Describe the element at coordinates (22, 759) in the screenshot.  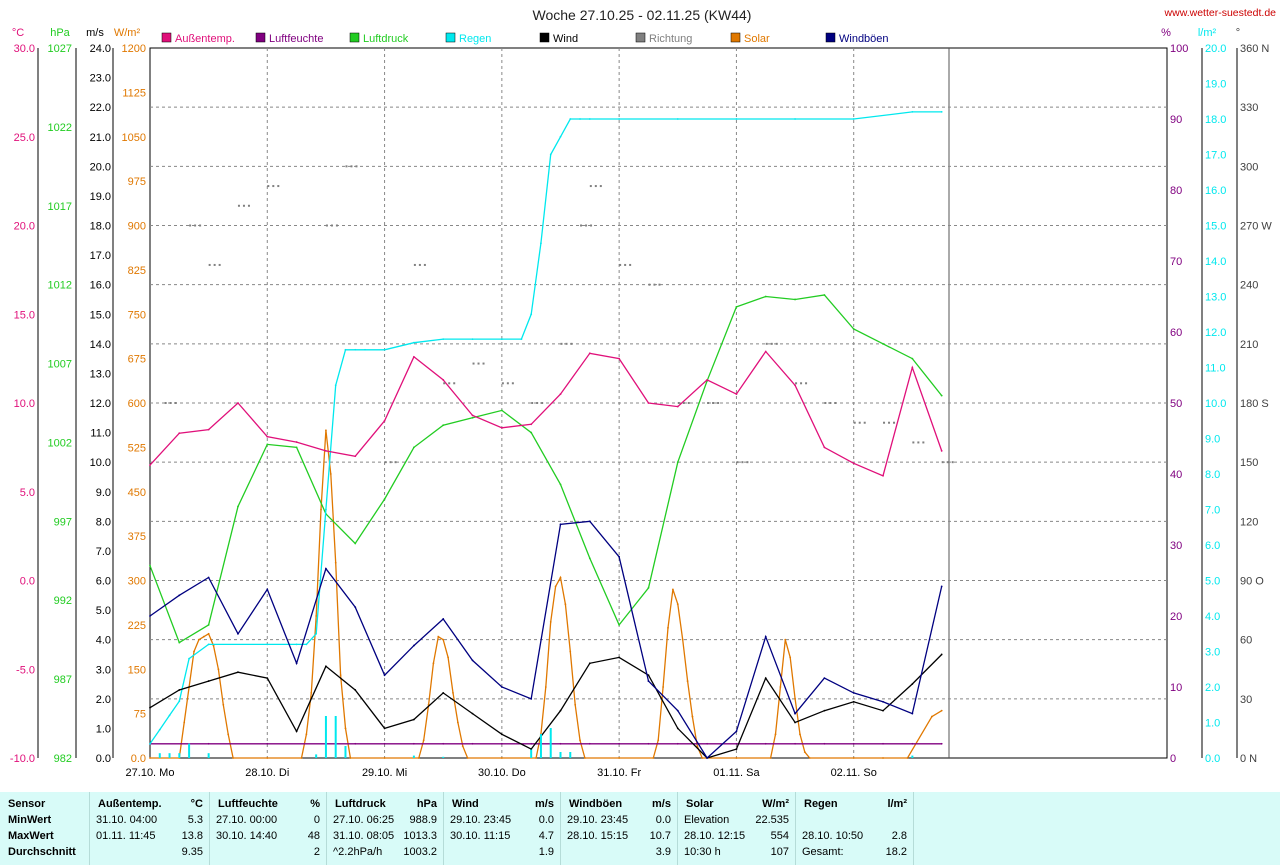
I see `temp-axis-tick: -10.0` at that location.